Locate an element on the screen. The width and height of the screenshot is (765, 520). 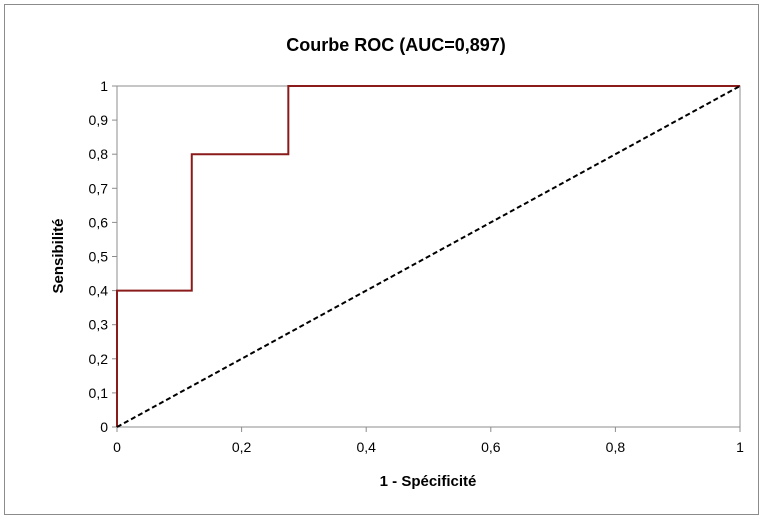
x-tick-label: 1 is located at coordinates (740, 447).